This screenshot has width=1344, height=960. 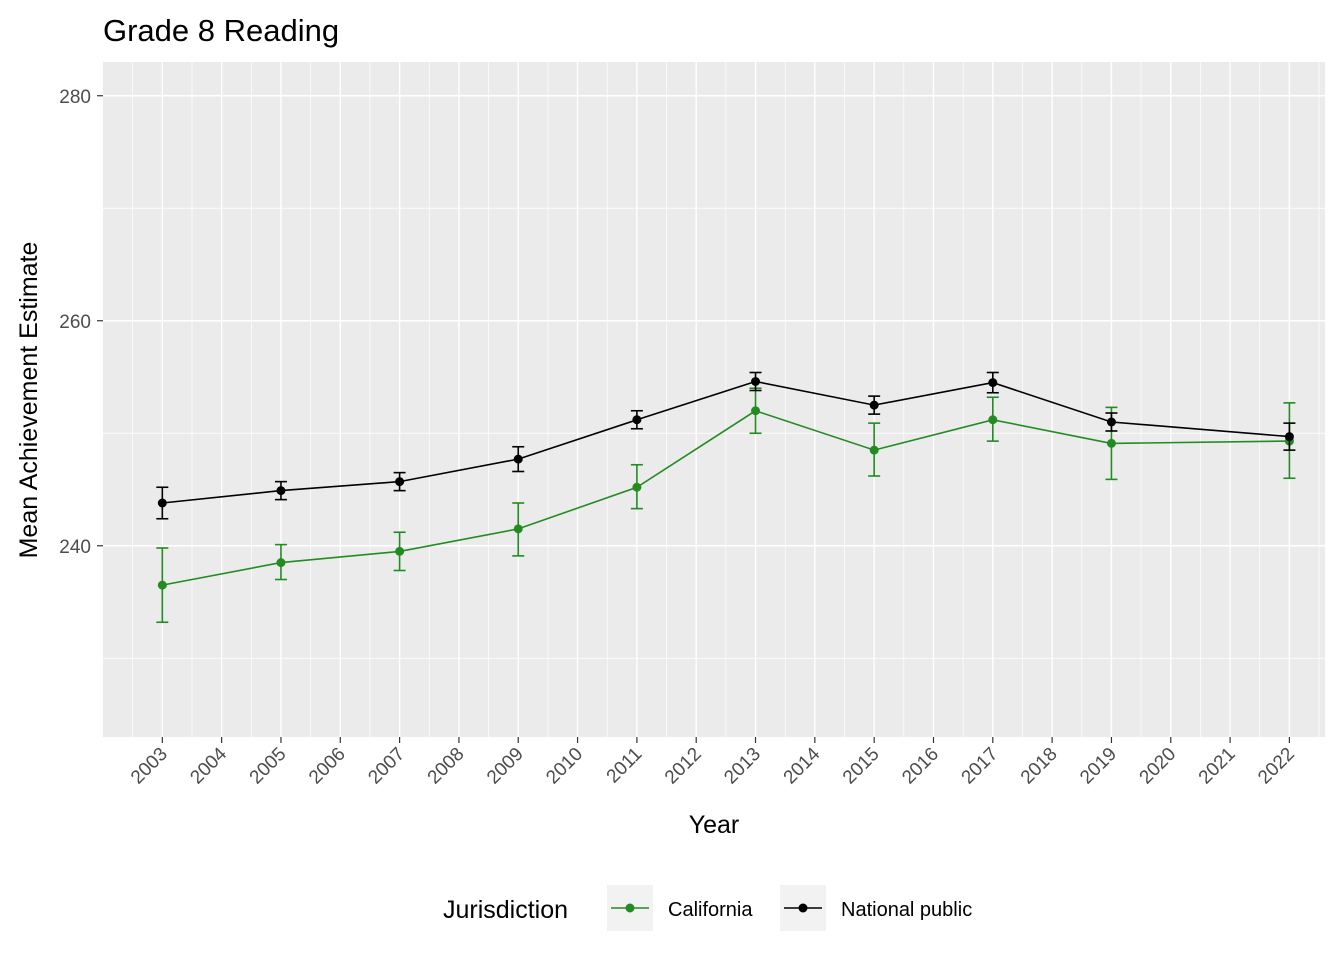 What do you see at coordinates (75, 97) in the screenshot?
I see `y-tick-label: 280` at bounding box center [75, 97].